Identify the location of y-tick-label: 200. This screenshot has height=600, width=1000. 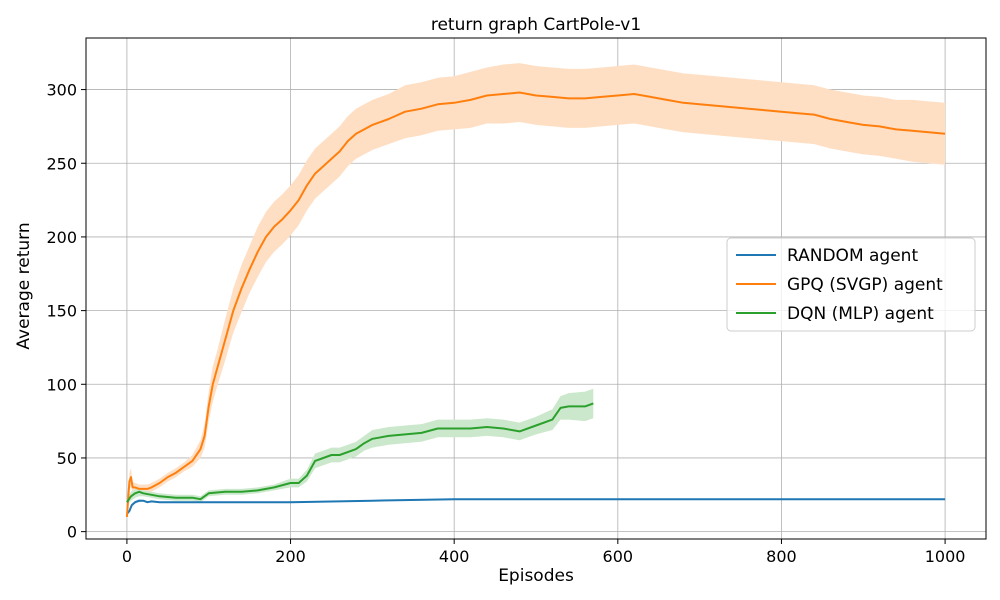
(61, 237).